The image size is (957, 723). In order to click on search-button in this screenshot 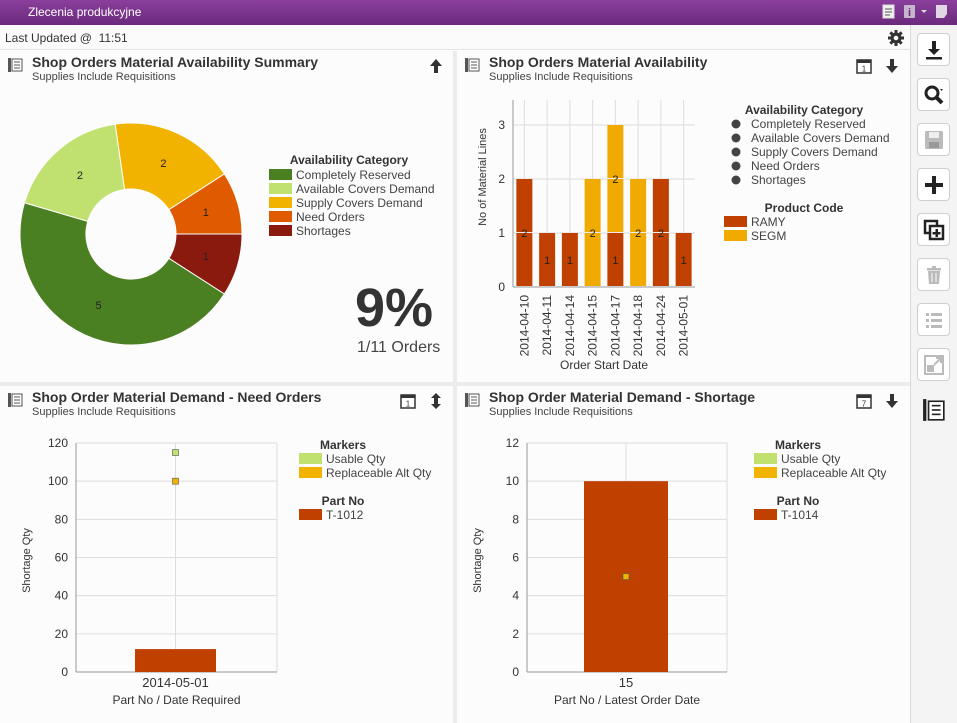, I will do `click(933, 94)`.